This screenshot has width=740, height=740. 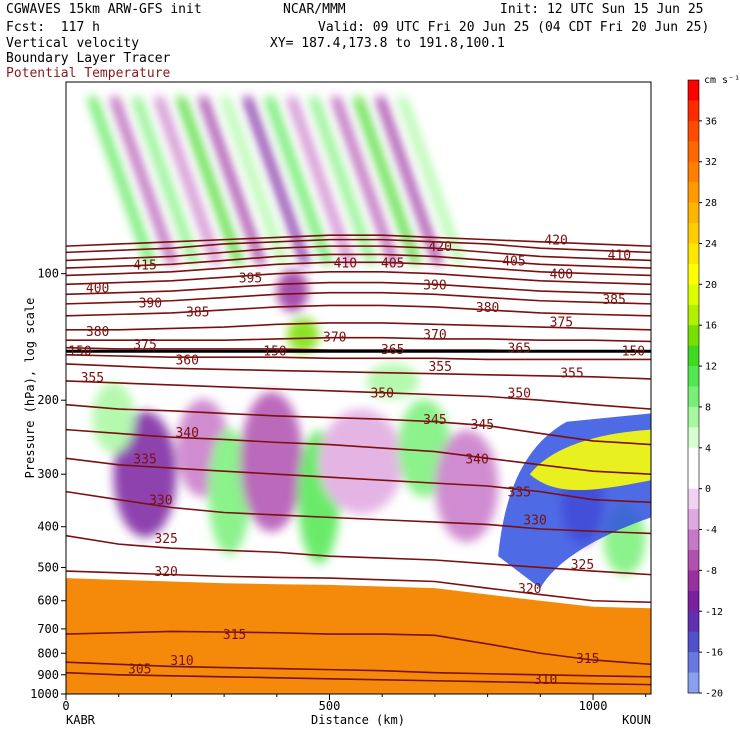 I want to click on theta-label: 395, so click(x=250, y=278).